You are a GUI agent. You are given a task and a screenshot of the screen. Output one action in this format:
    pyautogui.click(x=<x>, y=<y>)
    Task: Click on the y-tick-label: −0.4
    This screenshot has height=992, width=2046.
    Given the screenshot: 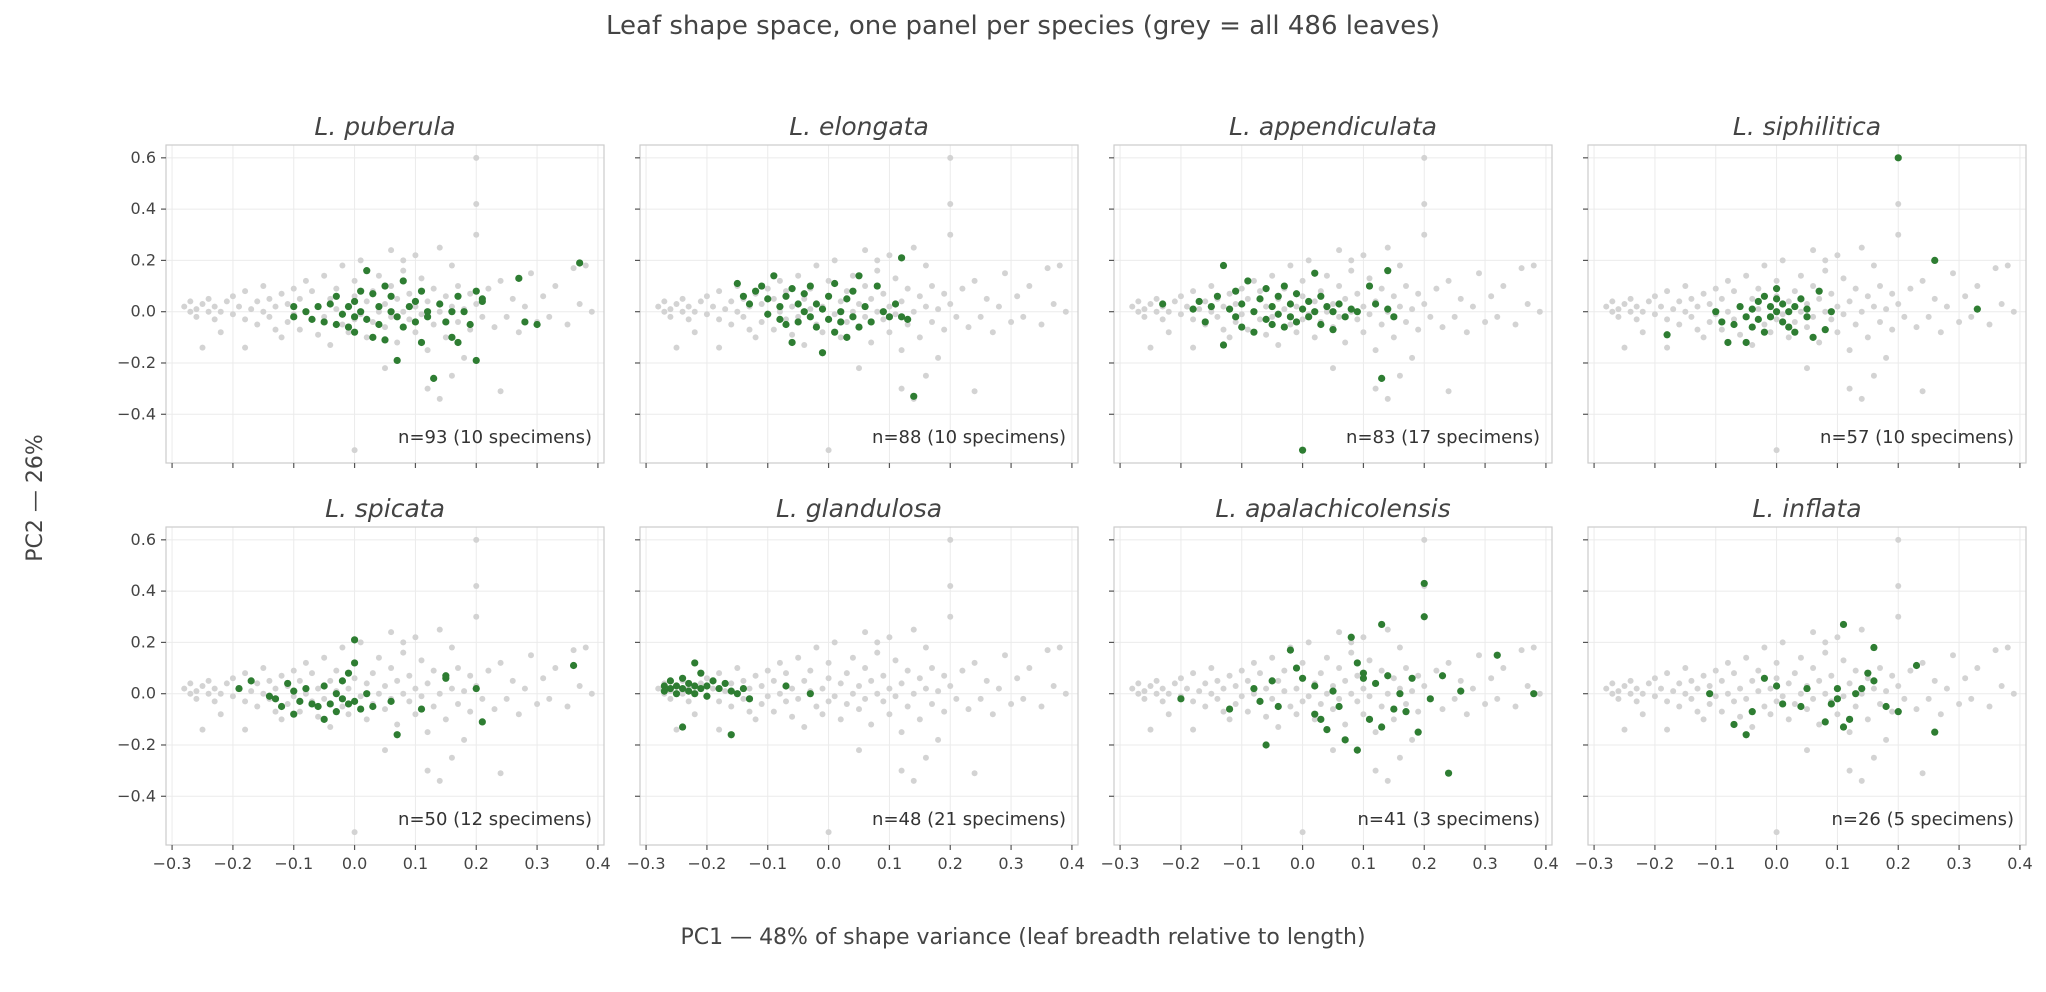 What is the action you would take?
    pyautogui.click(x=136, y=795)
    